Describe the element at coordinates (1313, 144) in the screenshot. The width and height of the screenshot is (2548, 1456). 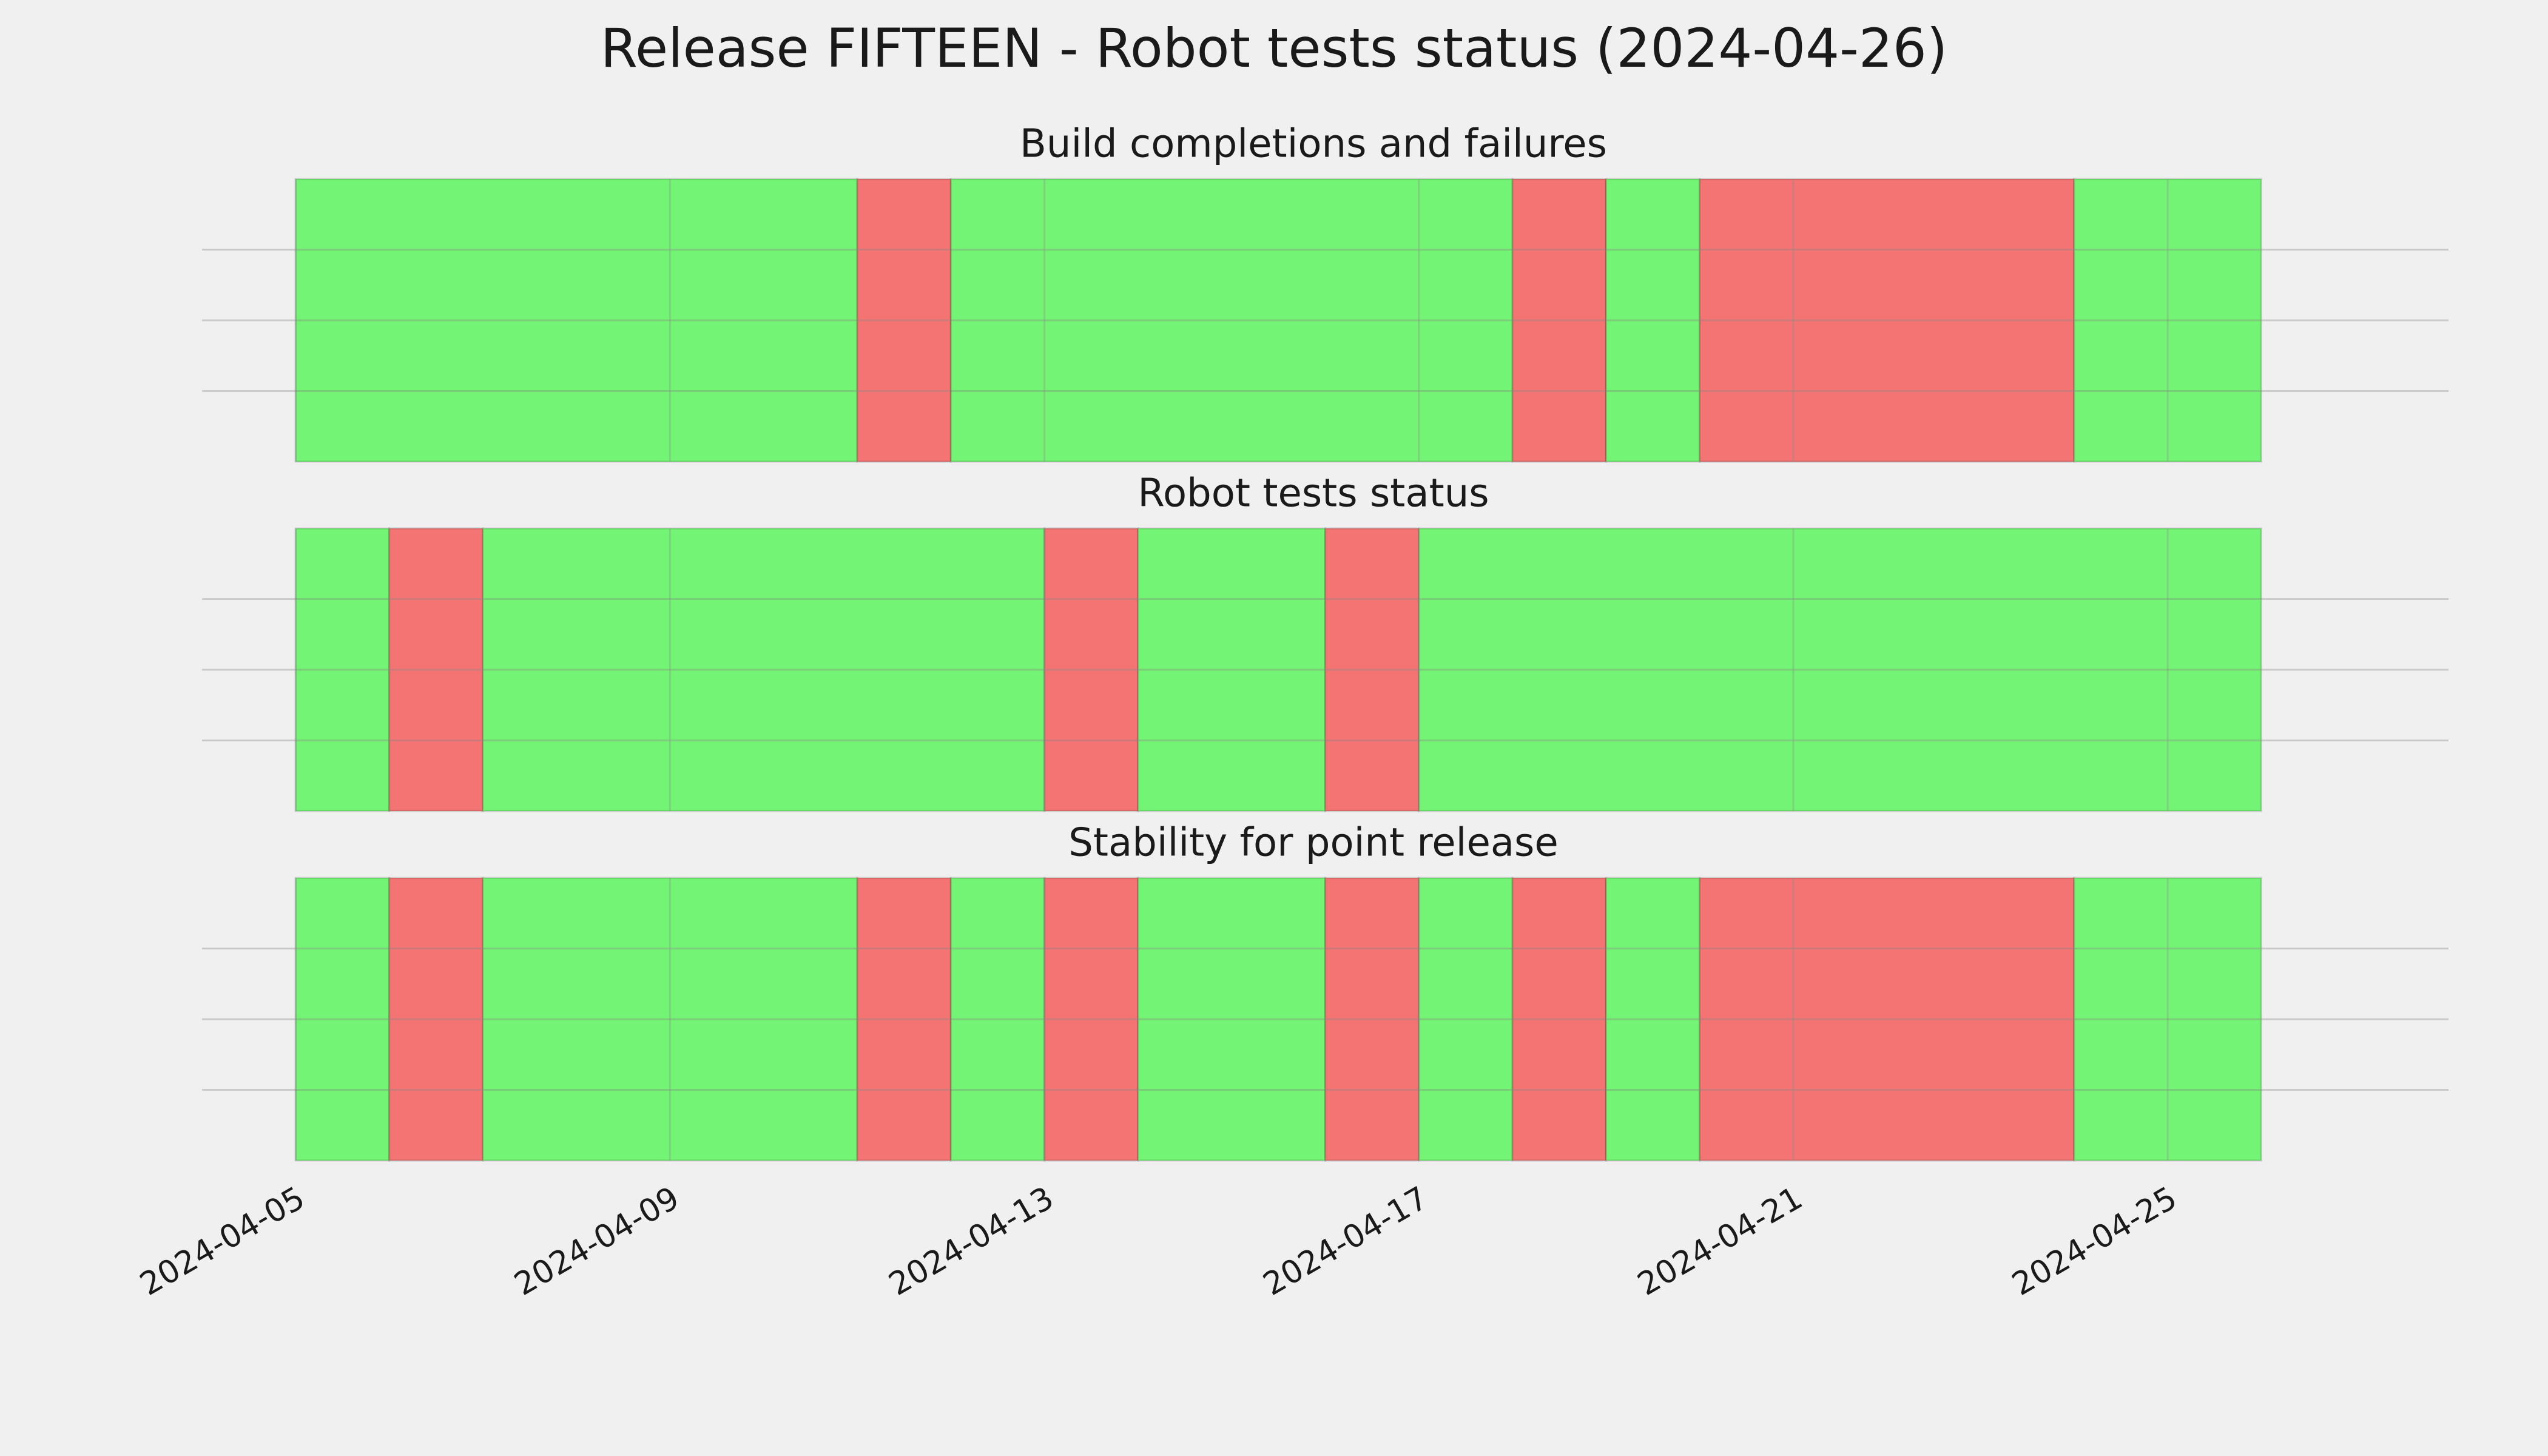
I see `panel-title: Build completions and failures` at that location.